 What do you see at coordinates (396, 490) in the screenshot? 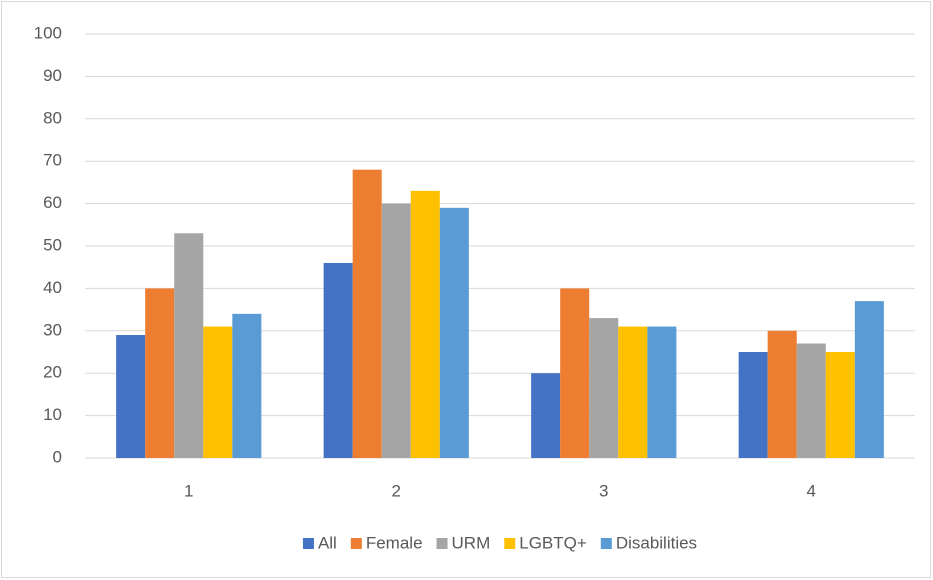
I see `x-tick-label: 2` at bounding box center [396, 490].